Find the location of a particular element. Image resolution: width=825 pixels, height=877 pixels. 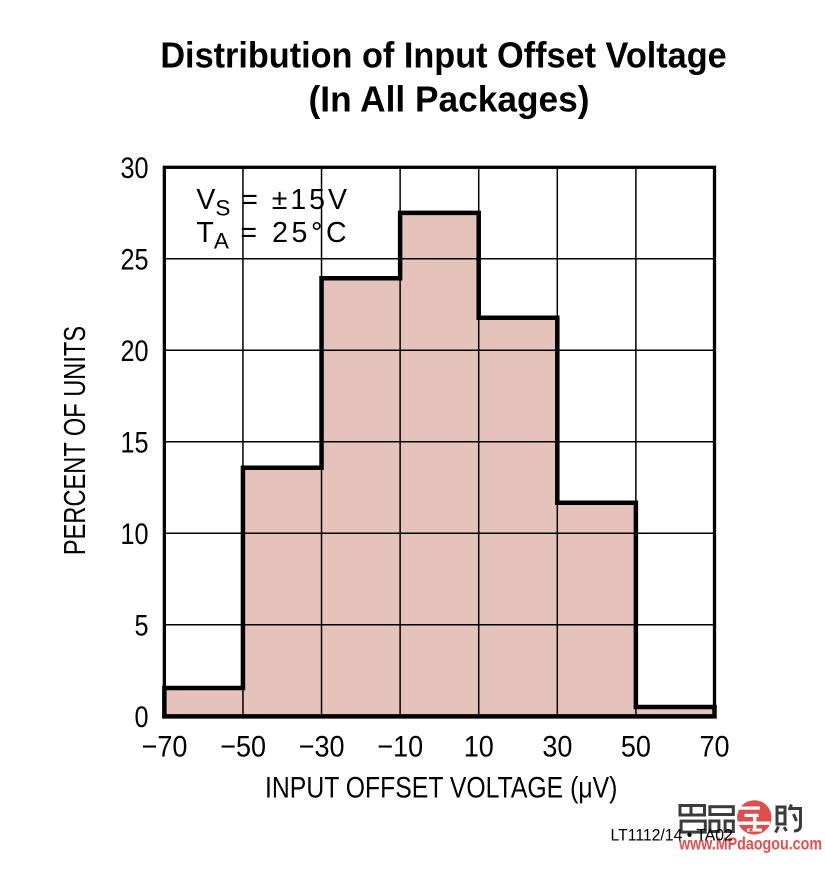

svg-text: −70 is located at coordinates (165, 747).